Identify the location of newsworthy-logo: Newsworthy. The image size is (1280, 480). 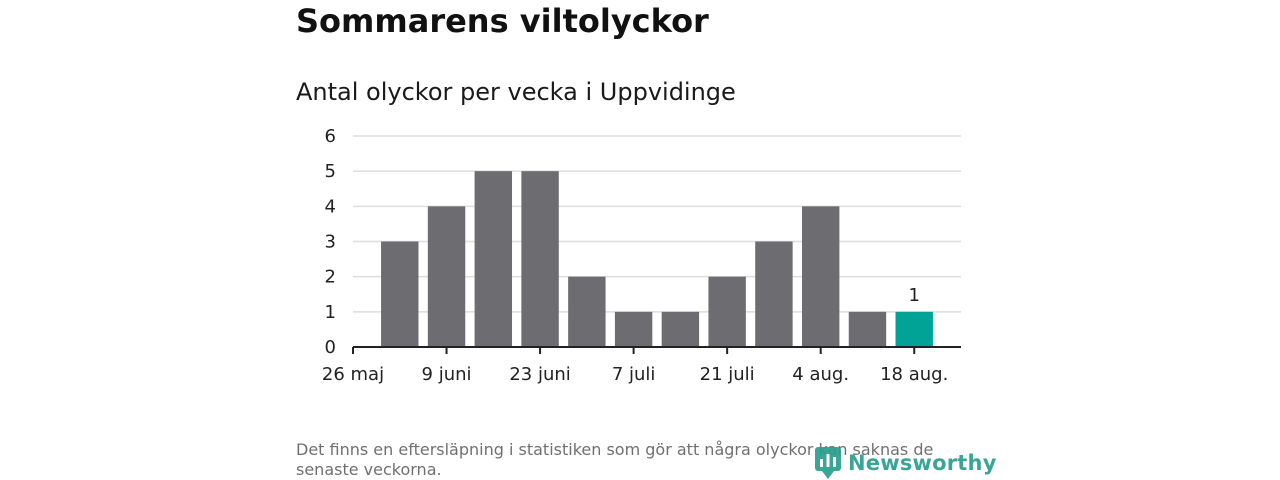
(905, 463).